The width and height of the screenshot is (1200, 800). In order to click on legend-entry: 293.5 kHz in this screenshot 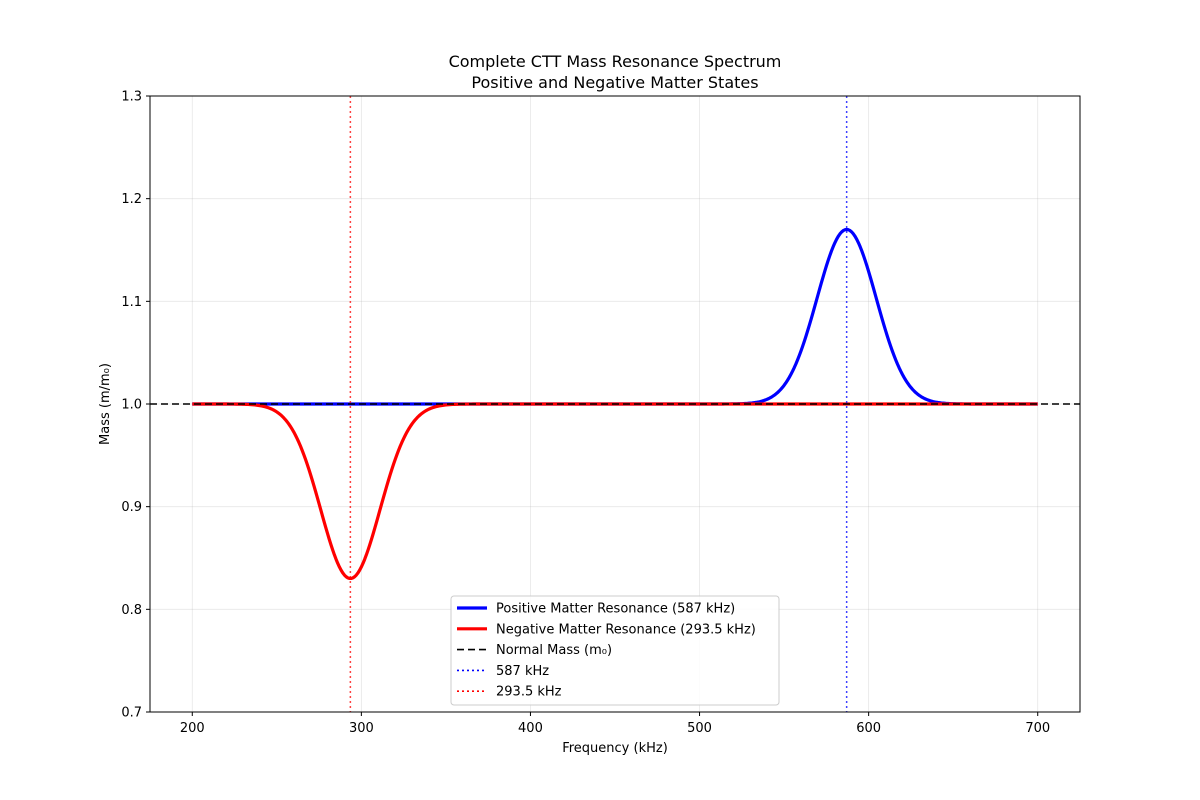, I will do `click(529, 692)`.